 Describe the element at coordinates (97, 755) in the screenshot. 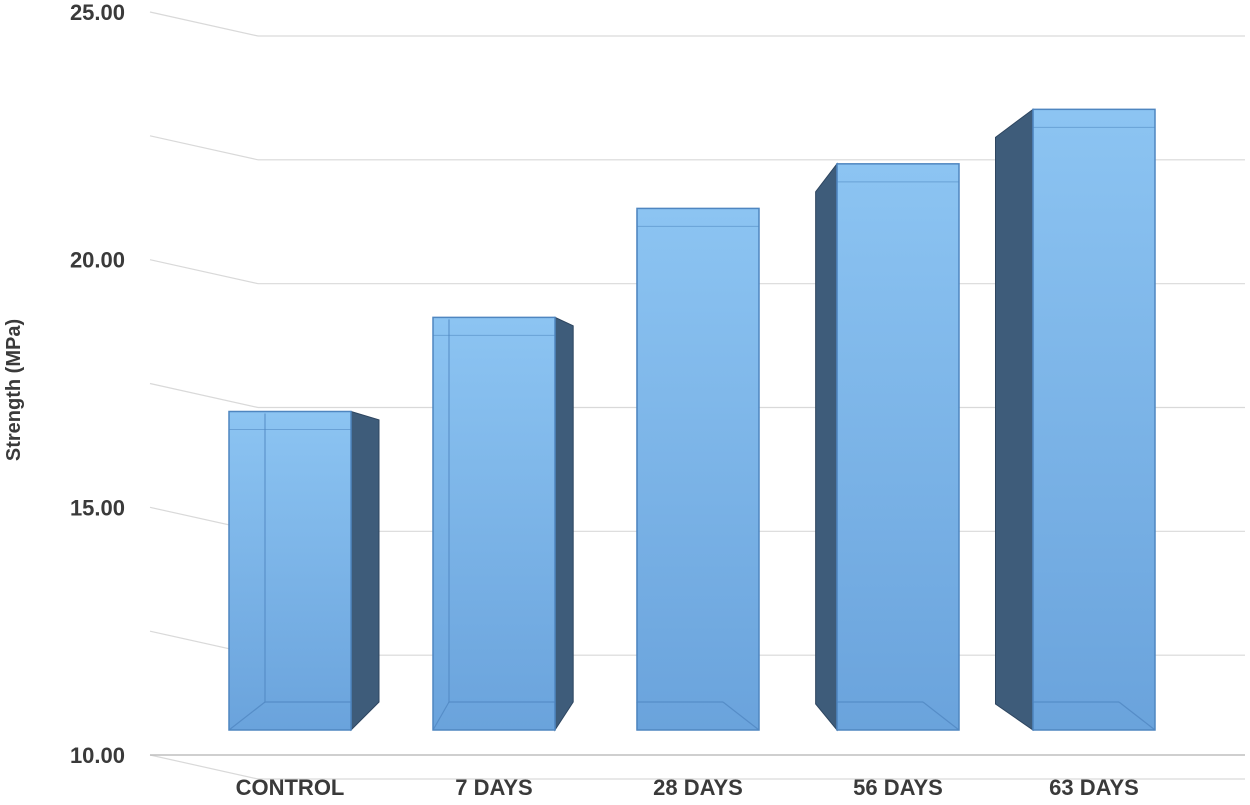

I see `y-tick-label: 10.00` at that location.